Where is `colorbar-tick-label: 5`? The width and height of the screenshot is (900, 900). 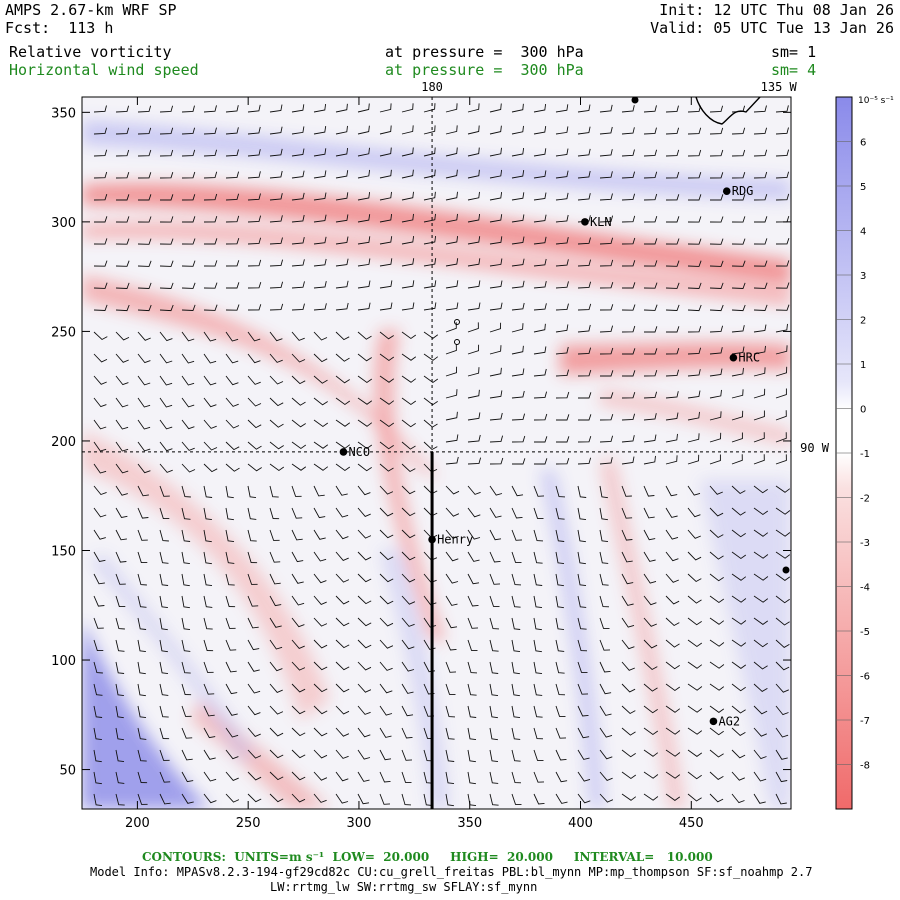
colorbar-tick-label: 5 is located at coordinates (863, 187).